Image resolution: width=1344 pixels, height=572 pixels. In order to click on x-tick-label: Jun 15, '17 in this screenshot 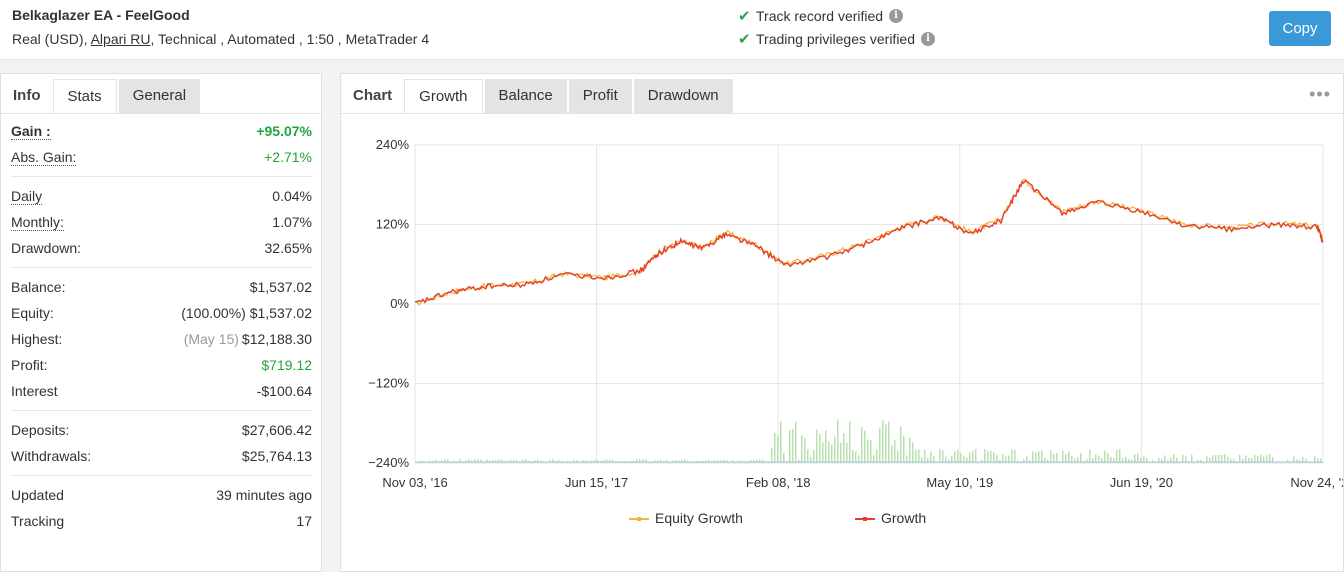, I will do `click(596, 482)`.